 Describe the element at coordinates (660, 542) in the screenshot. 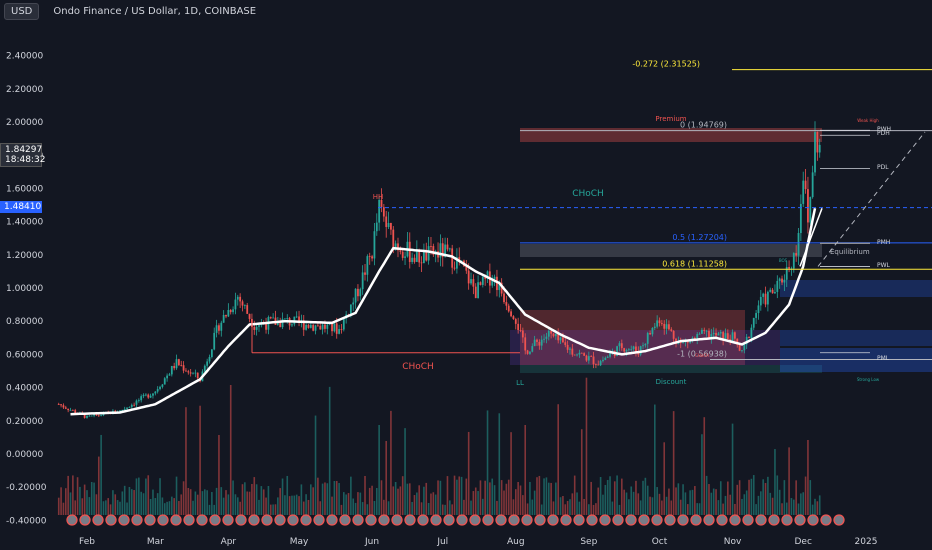

I see `x-axis-tick: Oct` at that location.